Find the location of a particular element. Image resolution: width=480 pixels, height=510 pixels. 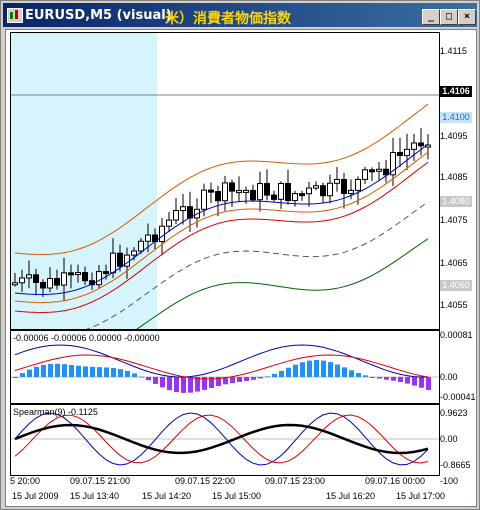

osc-tick: -0.00041 is located at coordinates (458, 397).